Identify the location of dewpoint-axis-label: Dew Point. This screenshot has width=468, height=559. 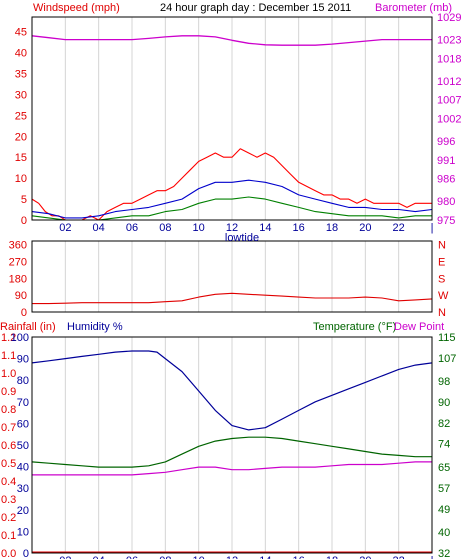
(419, 327).